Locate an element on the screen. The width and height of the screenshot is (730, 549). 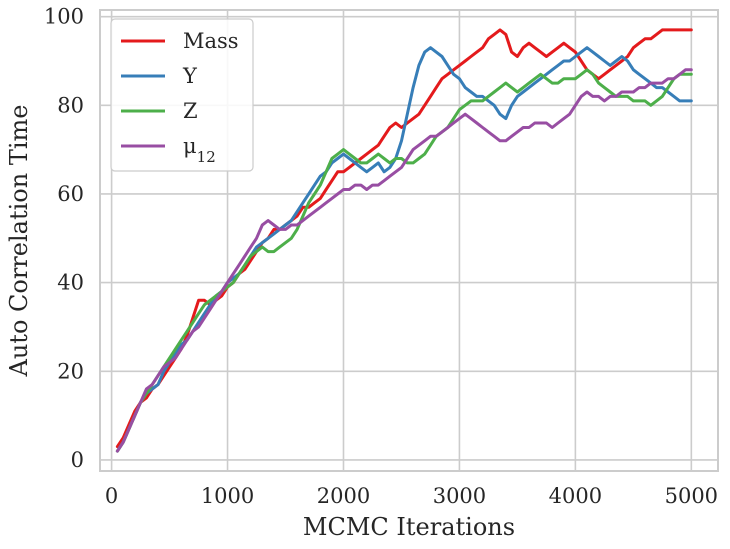
legend-label: μ12 is located at coordinates (199, 150).